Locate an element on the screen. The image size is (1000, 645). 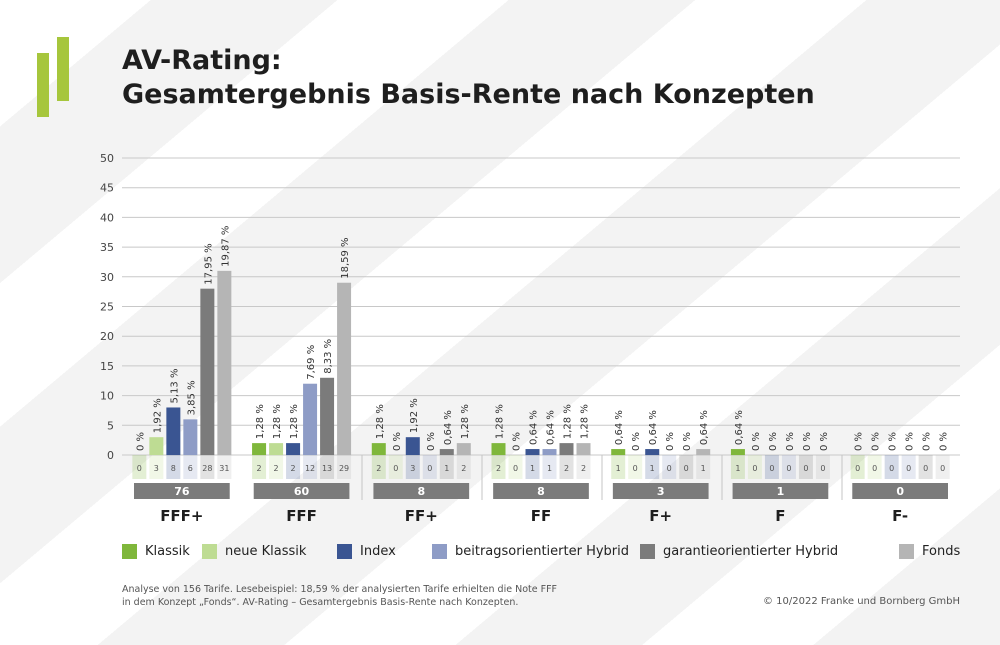
legend-label: neue Klassik is located at coordinates (266, 551).